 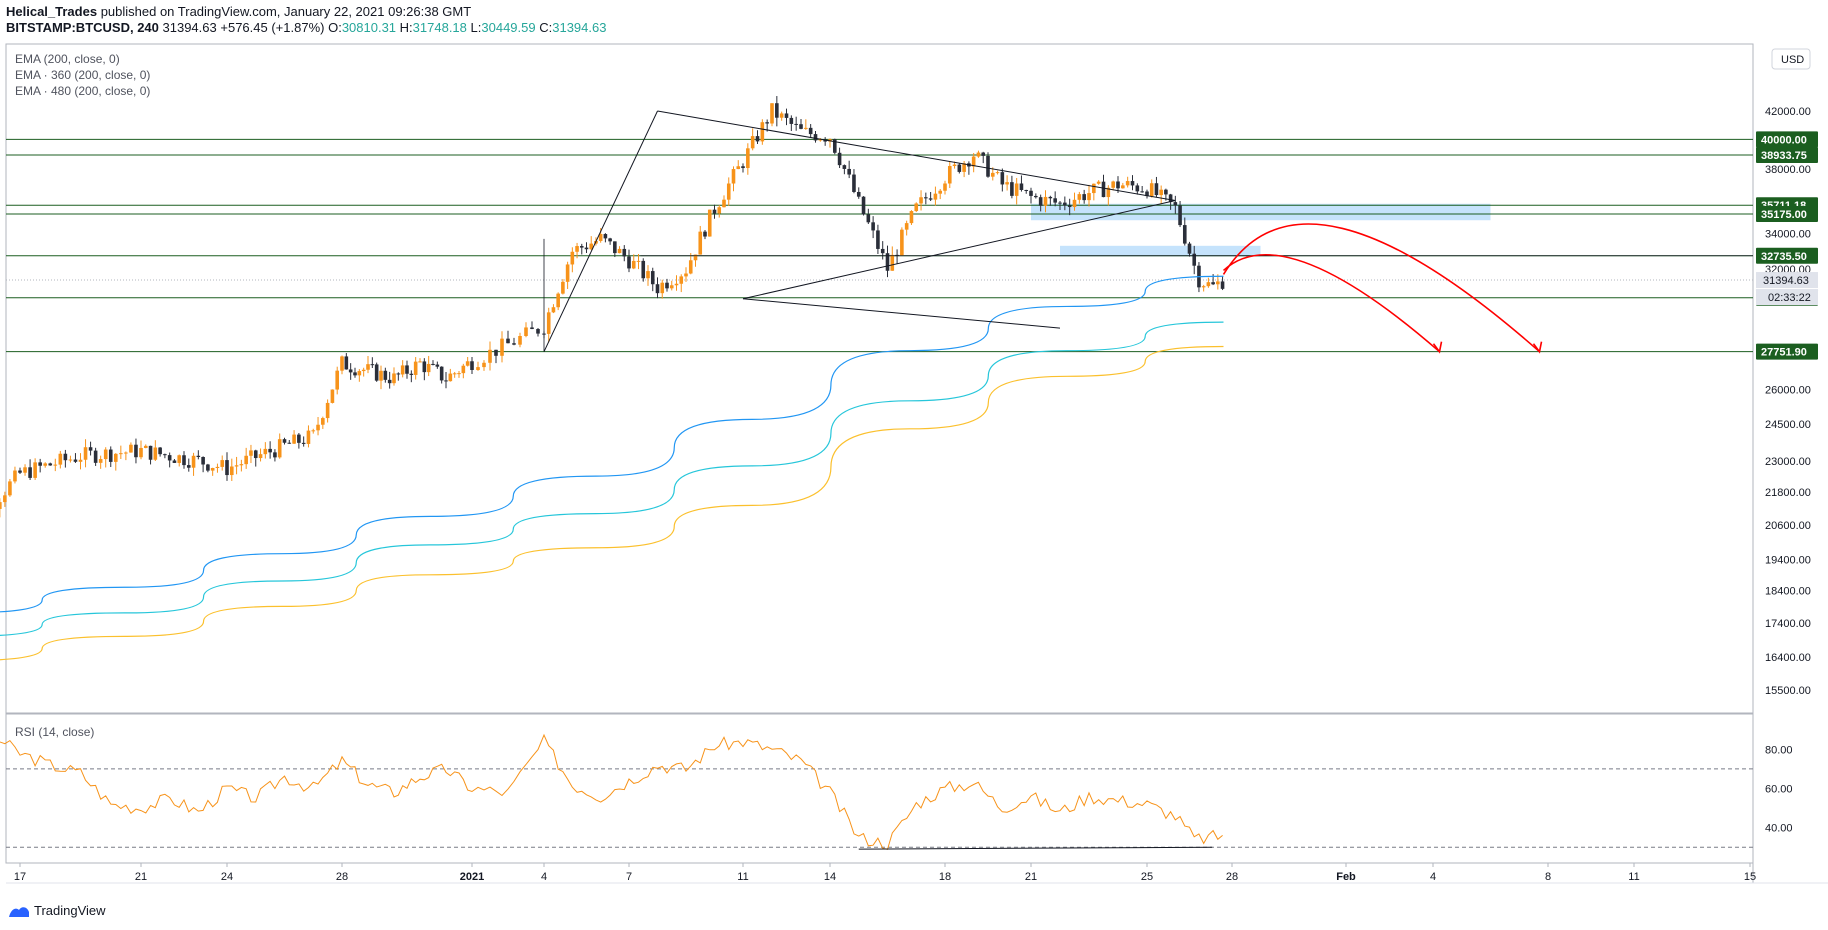 What do you see at coordinates (611, 792) in the screenshot?
I see `rsi-line` at bounding box center [611, 792].